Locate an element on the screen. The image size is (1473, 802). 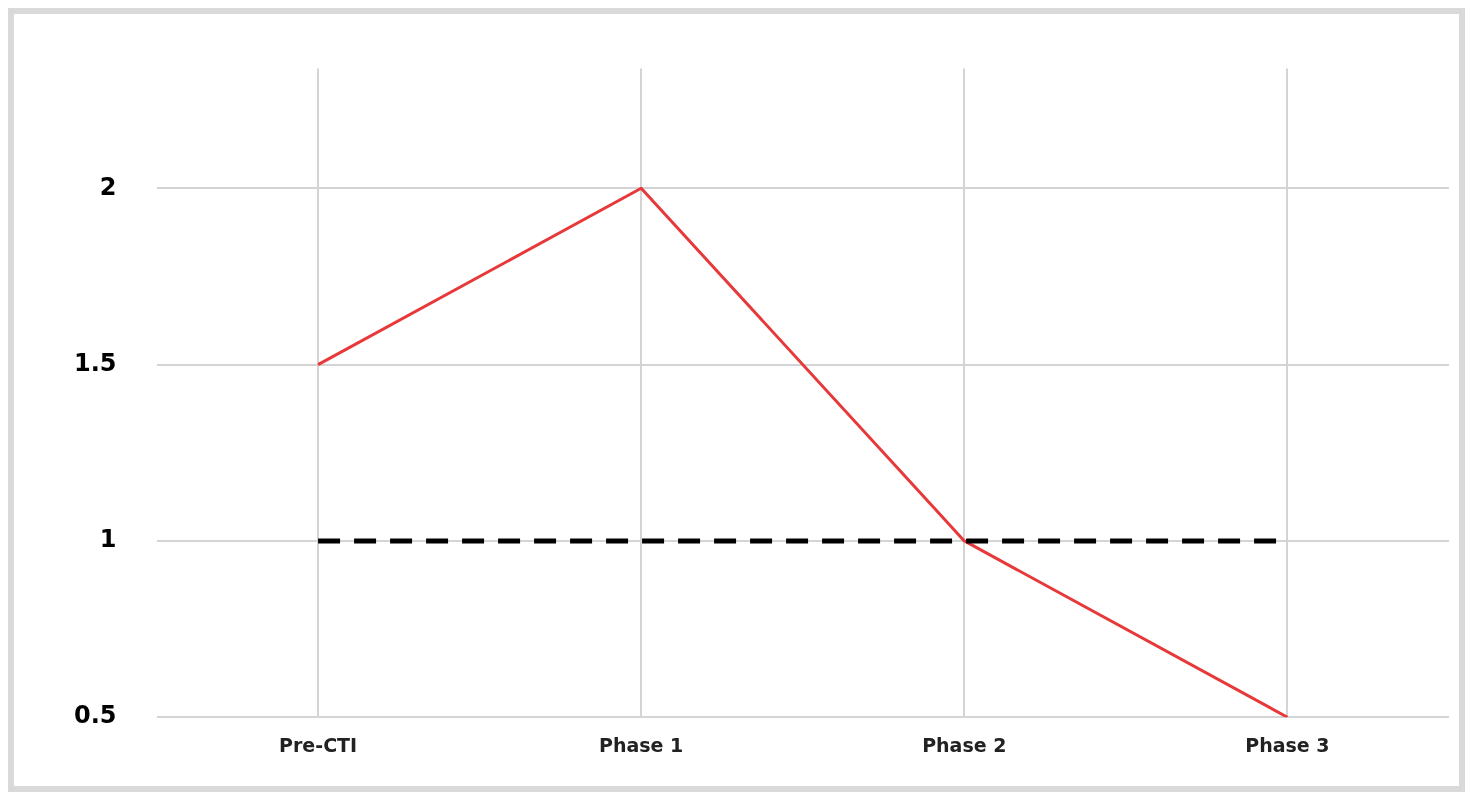
x-tick-label: Phase 2 is located at coordinates (964, 744).